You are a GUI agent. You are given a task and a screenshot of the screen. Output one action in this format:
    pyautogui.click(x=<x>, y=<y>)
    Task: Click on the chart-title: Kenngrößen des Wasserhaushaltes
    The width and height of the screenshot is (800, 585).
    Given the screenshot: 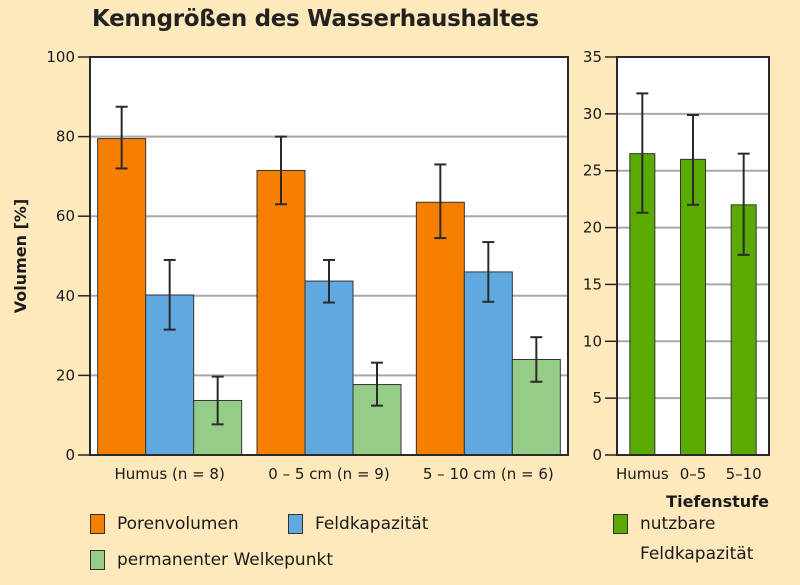 What is the action you would take?
    pyautogui.click(x=315, y=19)
    